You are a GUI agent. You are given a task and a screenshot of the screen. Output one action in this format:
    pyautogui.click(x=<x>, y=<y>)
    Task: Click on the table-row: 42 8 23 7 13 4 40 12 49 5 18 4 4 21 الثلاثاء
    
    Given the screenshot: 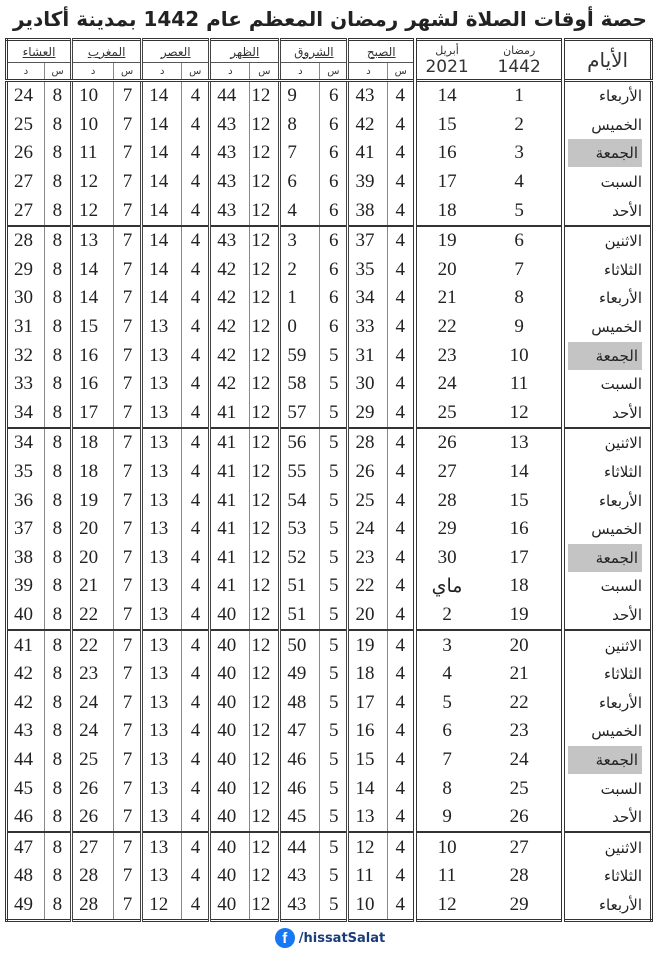 What is the action you would take?
    pyautogui.click(x=329, y=674)
    